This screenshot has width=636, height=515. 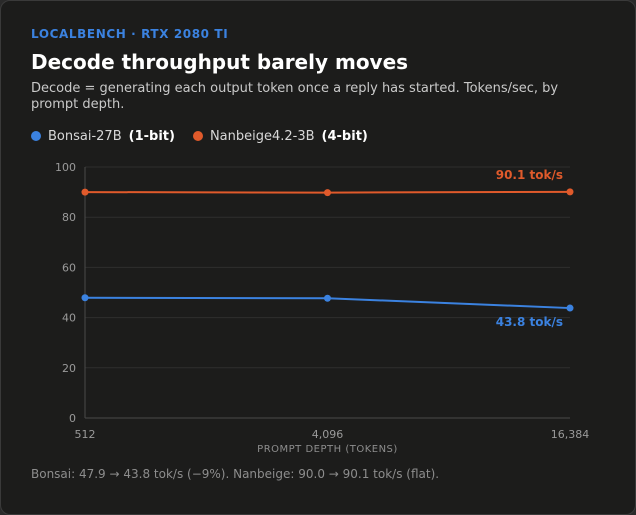 I want to click on y-tick-label: 80, so click(x=69, y=217).